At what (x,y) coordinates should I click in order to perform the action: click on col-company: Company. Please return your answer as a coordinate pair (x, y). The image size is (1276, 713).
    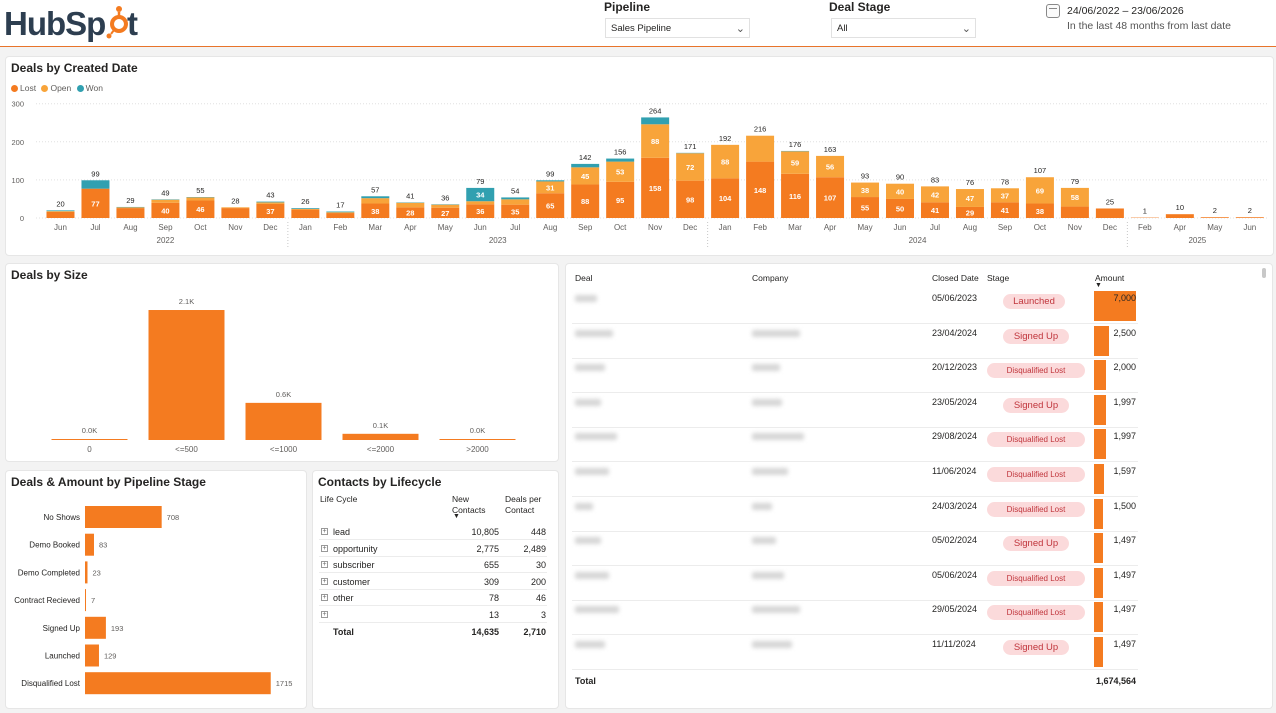
    Looking at the image, I should click on (770, 278).